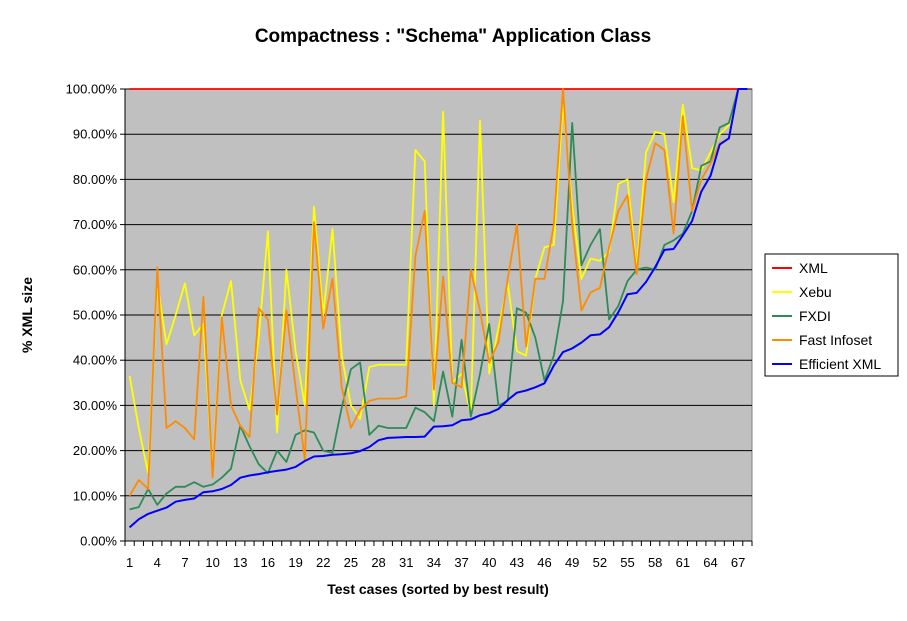  What do you see at coordinates (840, 364) in the screenshot?
I see `legend-label: Efficient XML` at bounding box center [840, 364].